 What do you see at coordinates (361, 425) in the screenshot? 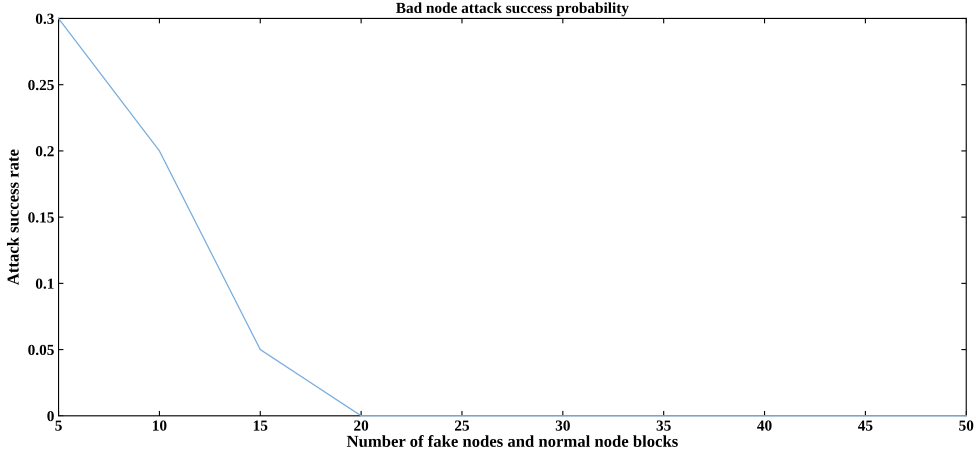
I see `x-tick-label: 20` at bounding box center [361, 425].